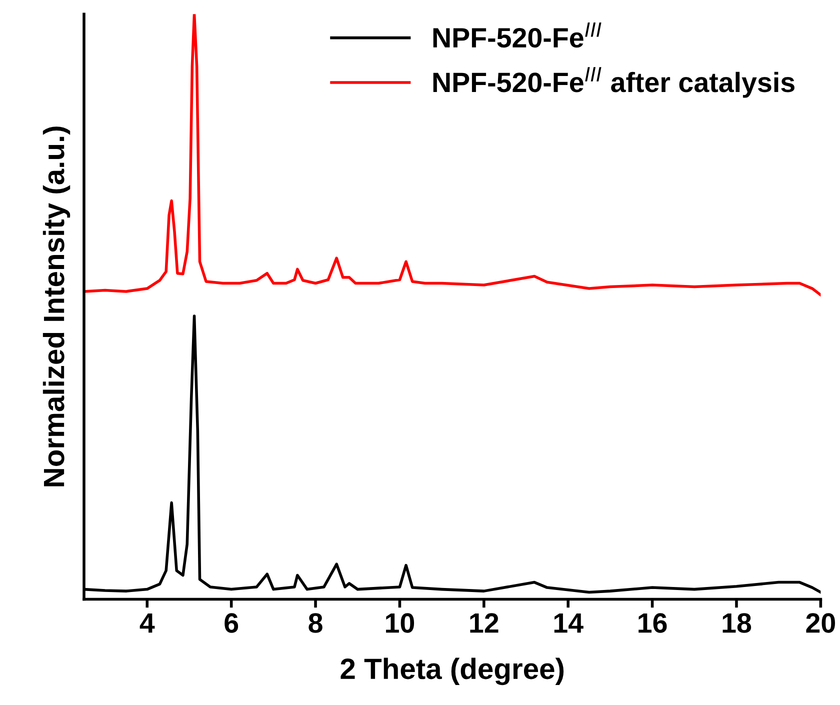  I want to click on legend-label: NPF-520-Fe$^{III}$ after catalysis, so click(613, 82).